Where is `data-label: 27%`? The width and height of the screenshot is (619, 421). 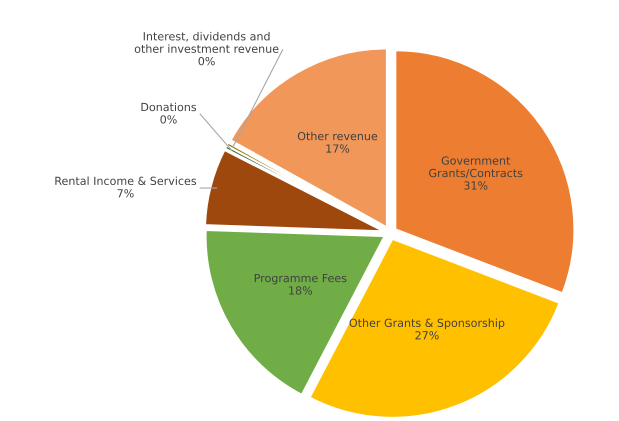
data-label: 27% is located at coordinates (427, 335).